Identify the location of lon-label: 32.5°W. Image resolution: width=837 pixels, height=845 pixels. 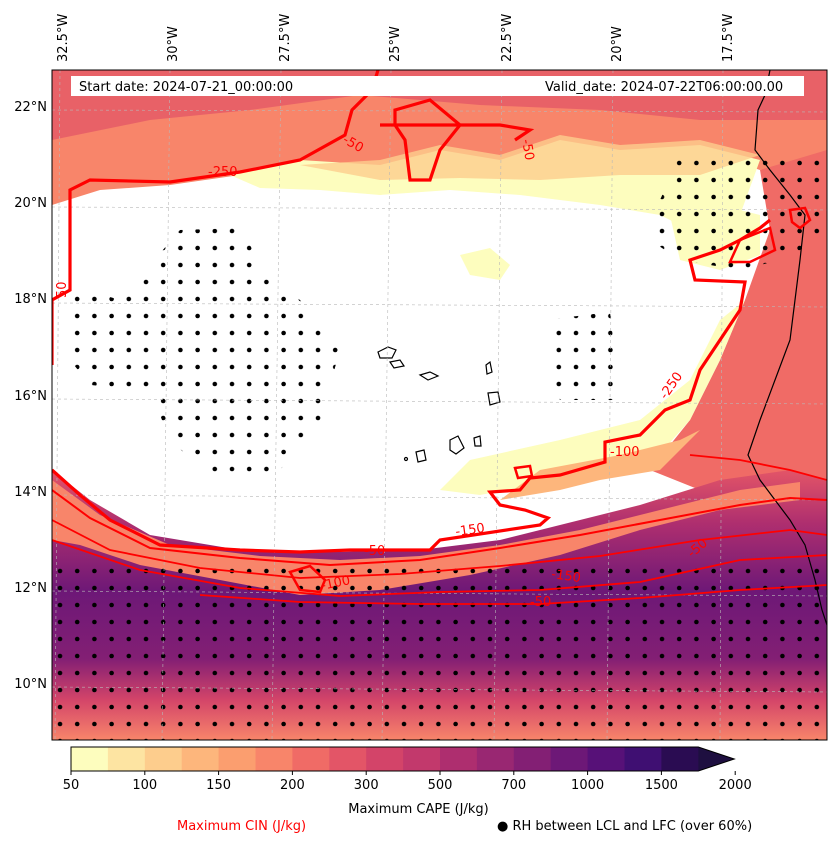
(63, 38).